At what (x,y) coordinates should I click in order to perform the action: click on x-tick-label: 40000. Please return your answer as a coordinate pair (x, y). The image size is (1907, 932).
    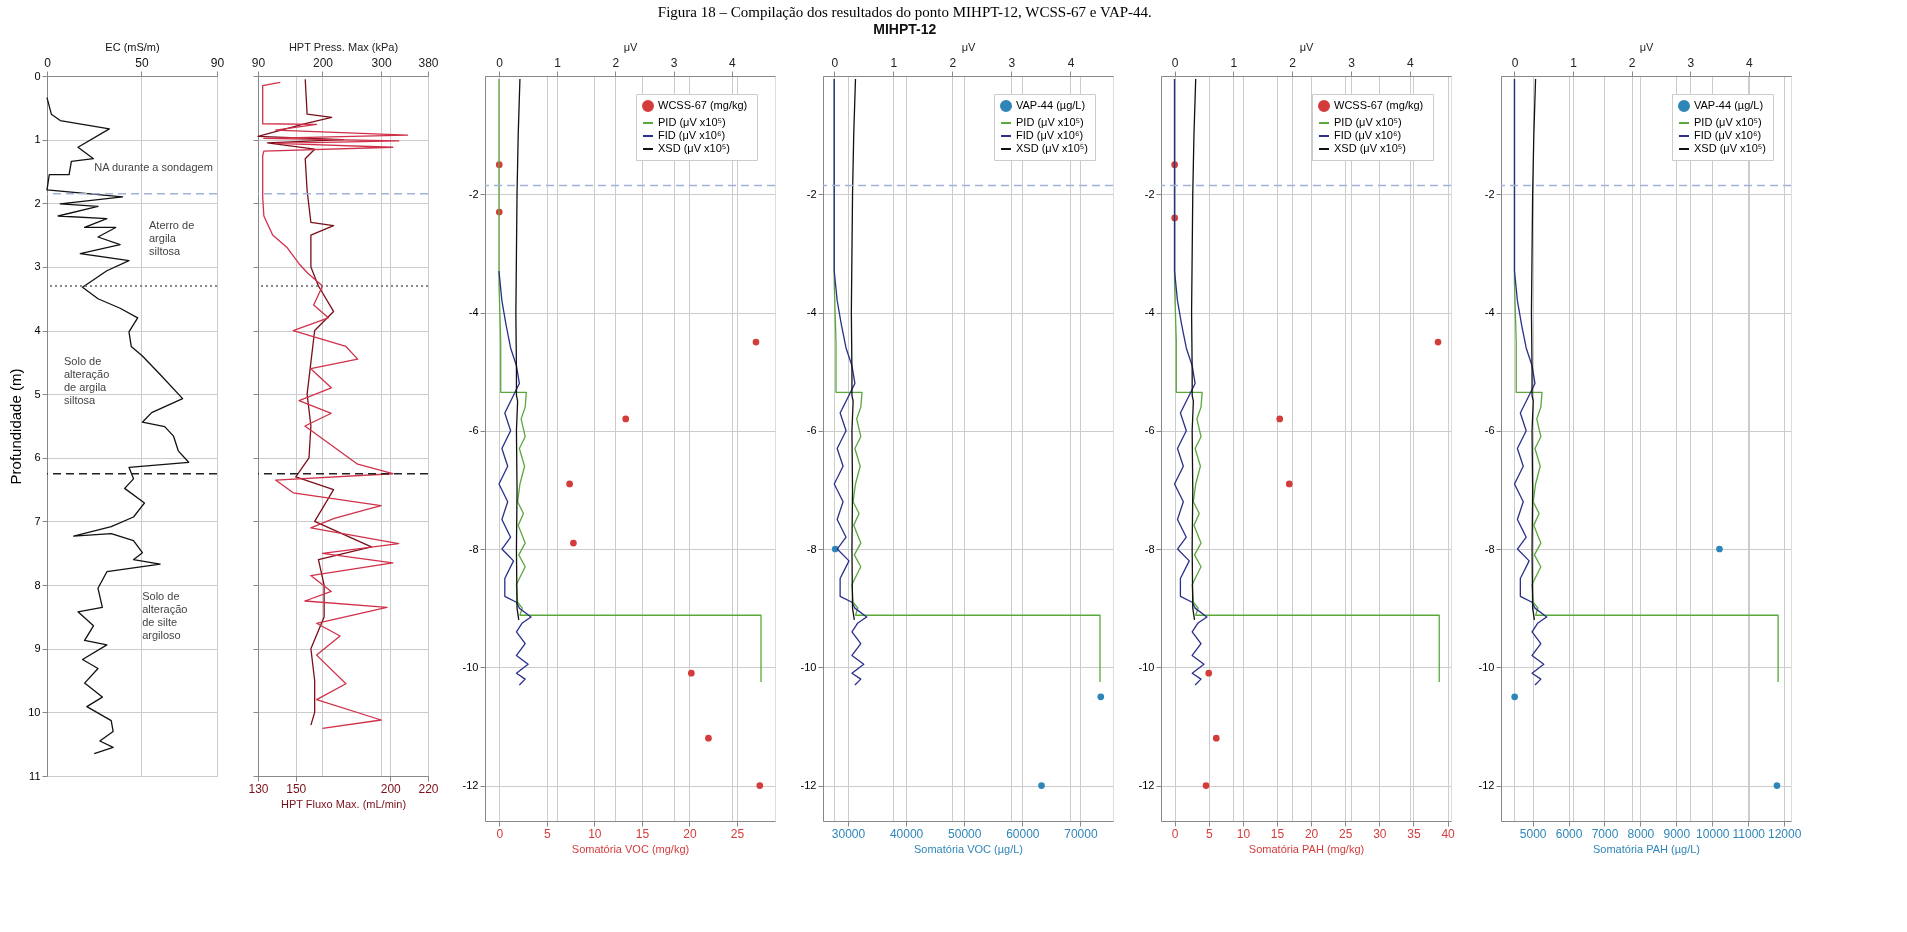
    Looking at the image, I should click on (906, 833).